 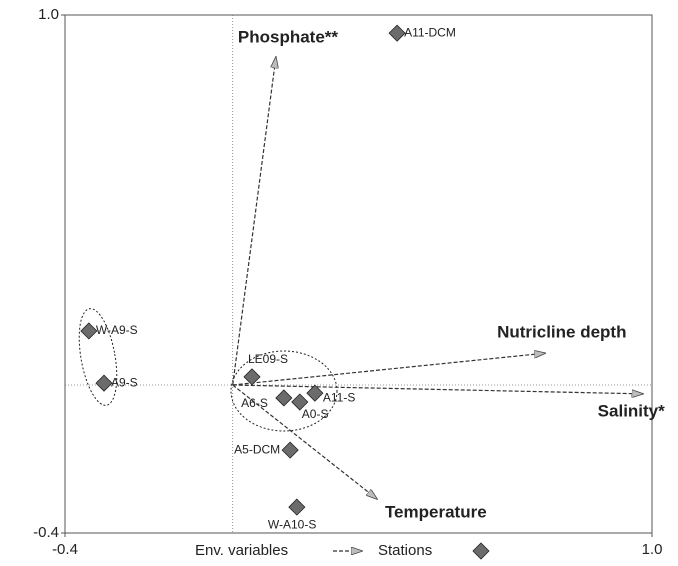 What do you see at coordinates (65, 549) in the screenshot?
I see `x-tick-label: -0.4` at bounding box center [65, 549].